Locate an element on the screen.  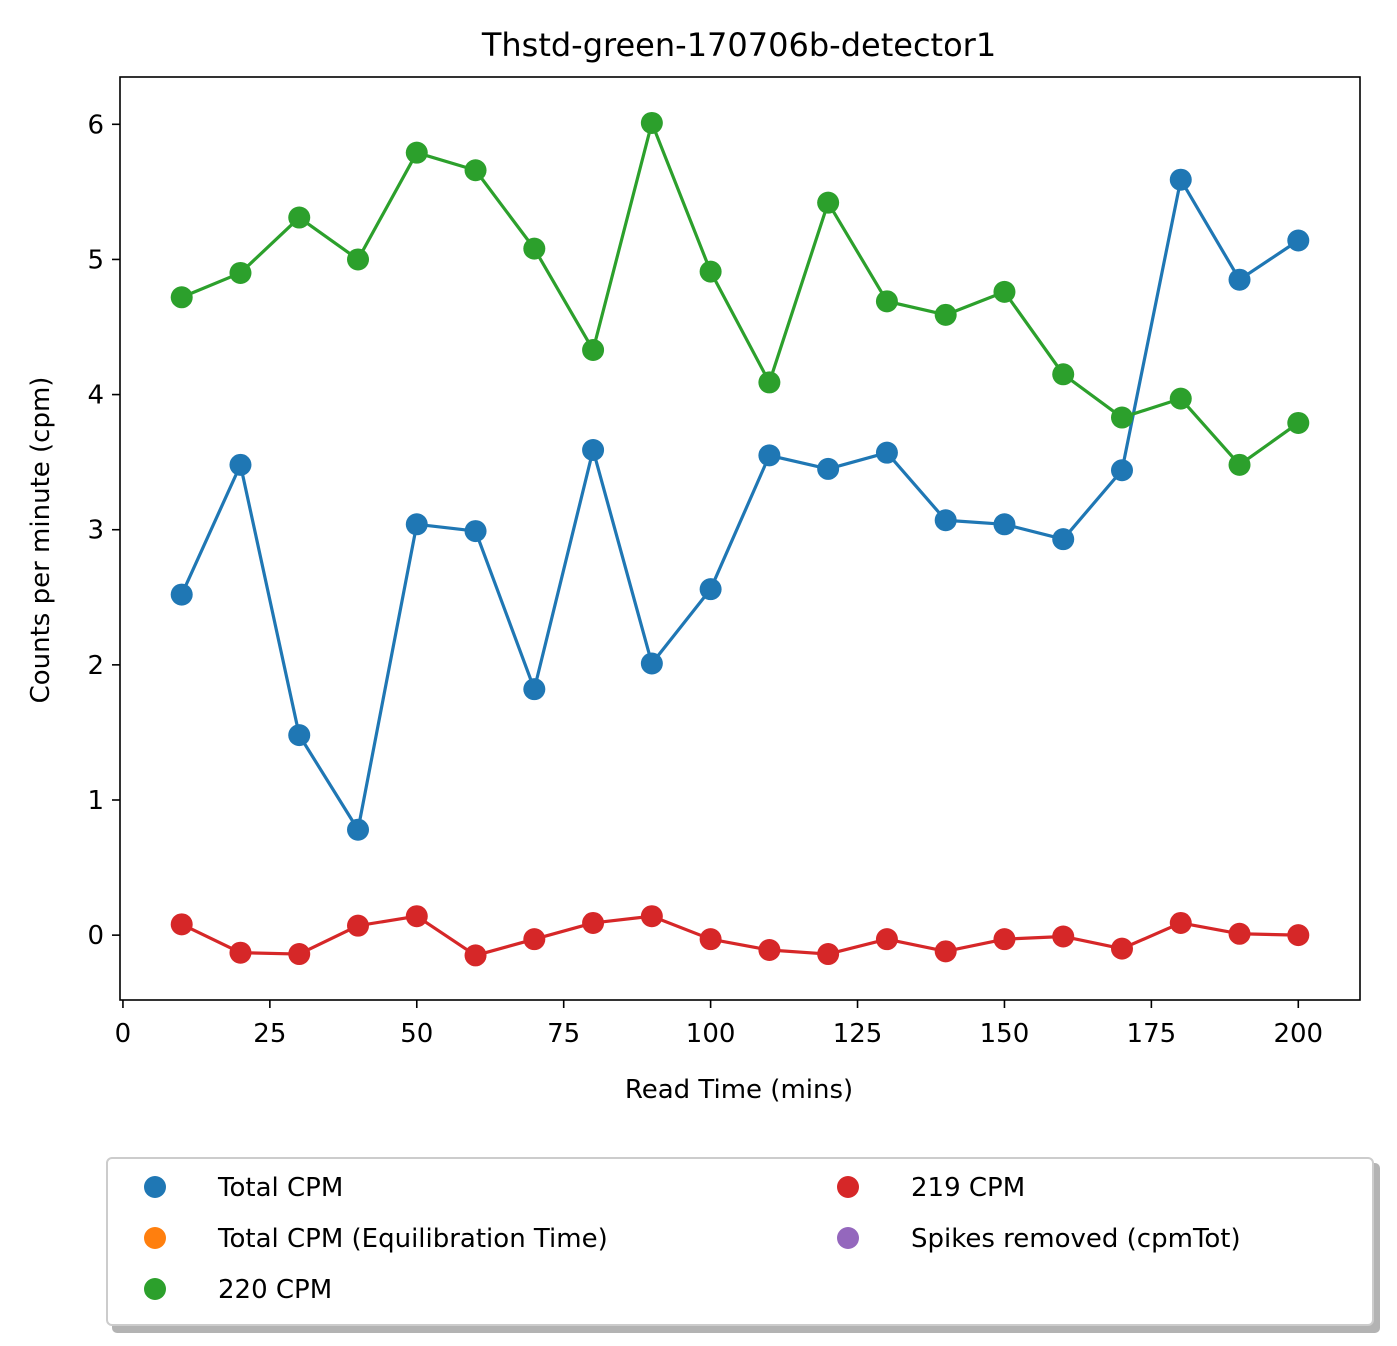
chart-title: Thstd-green-170706b-detector1 is located at coordinates (738, 45).